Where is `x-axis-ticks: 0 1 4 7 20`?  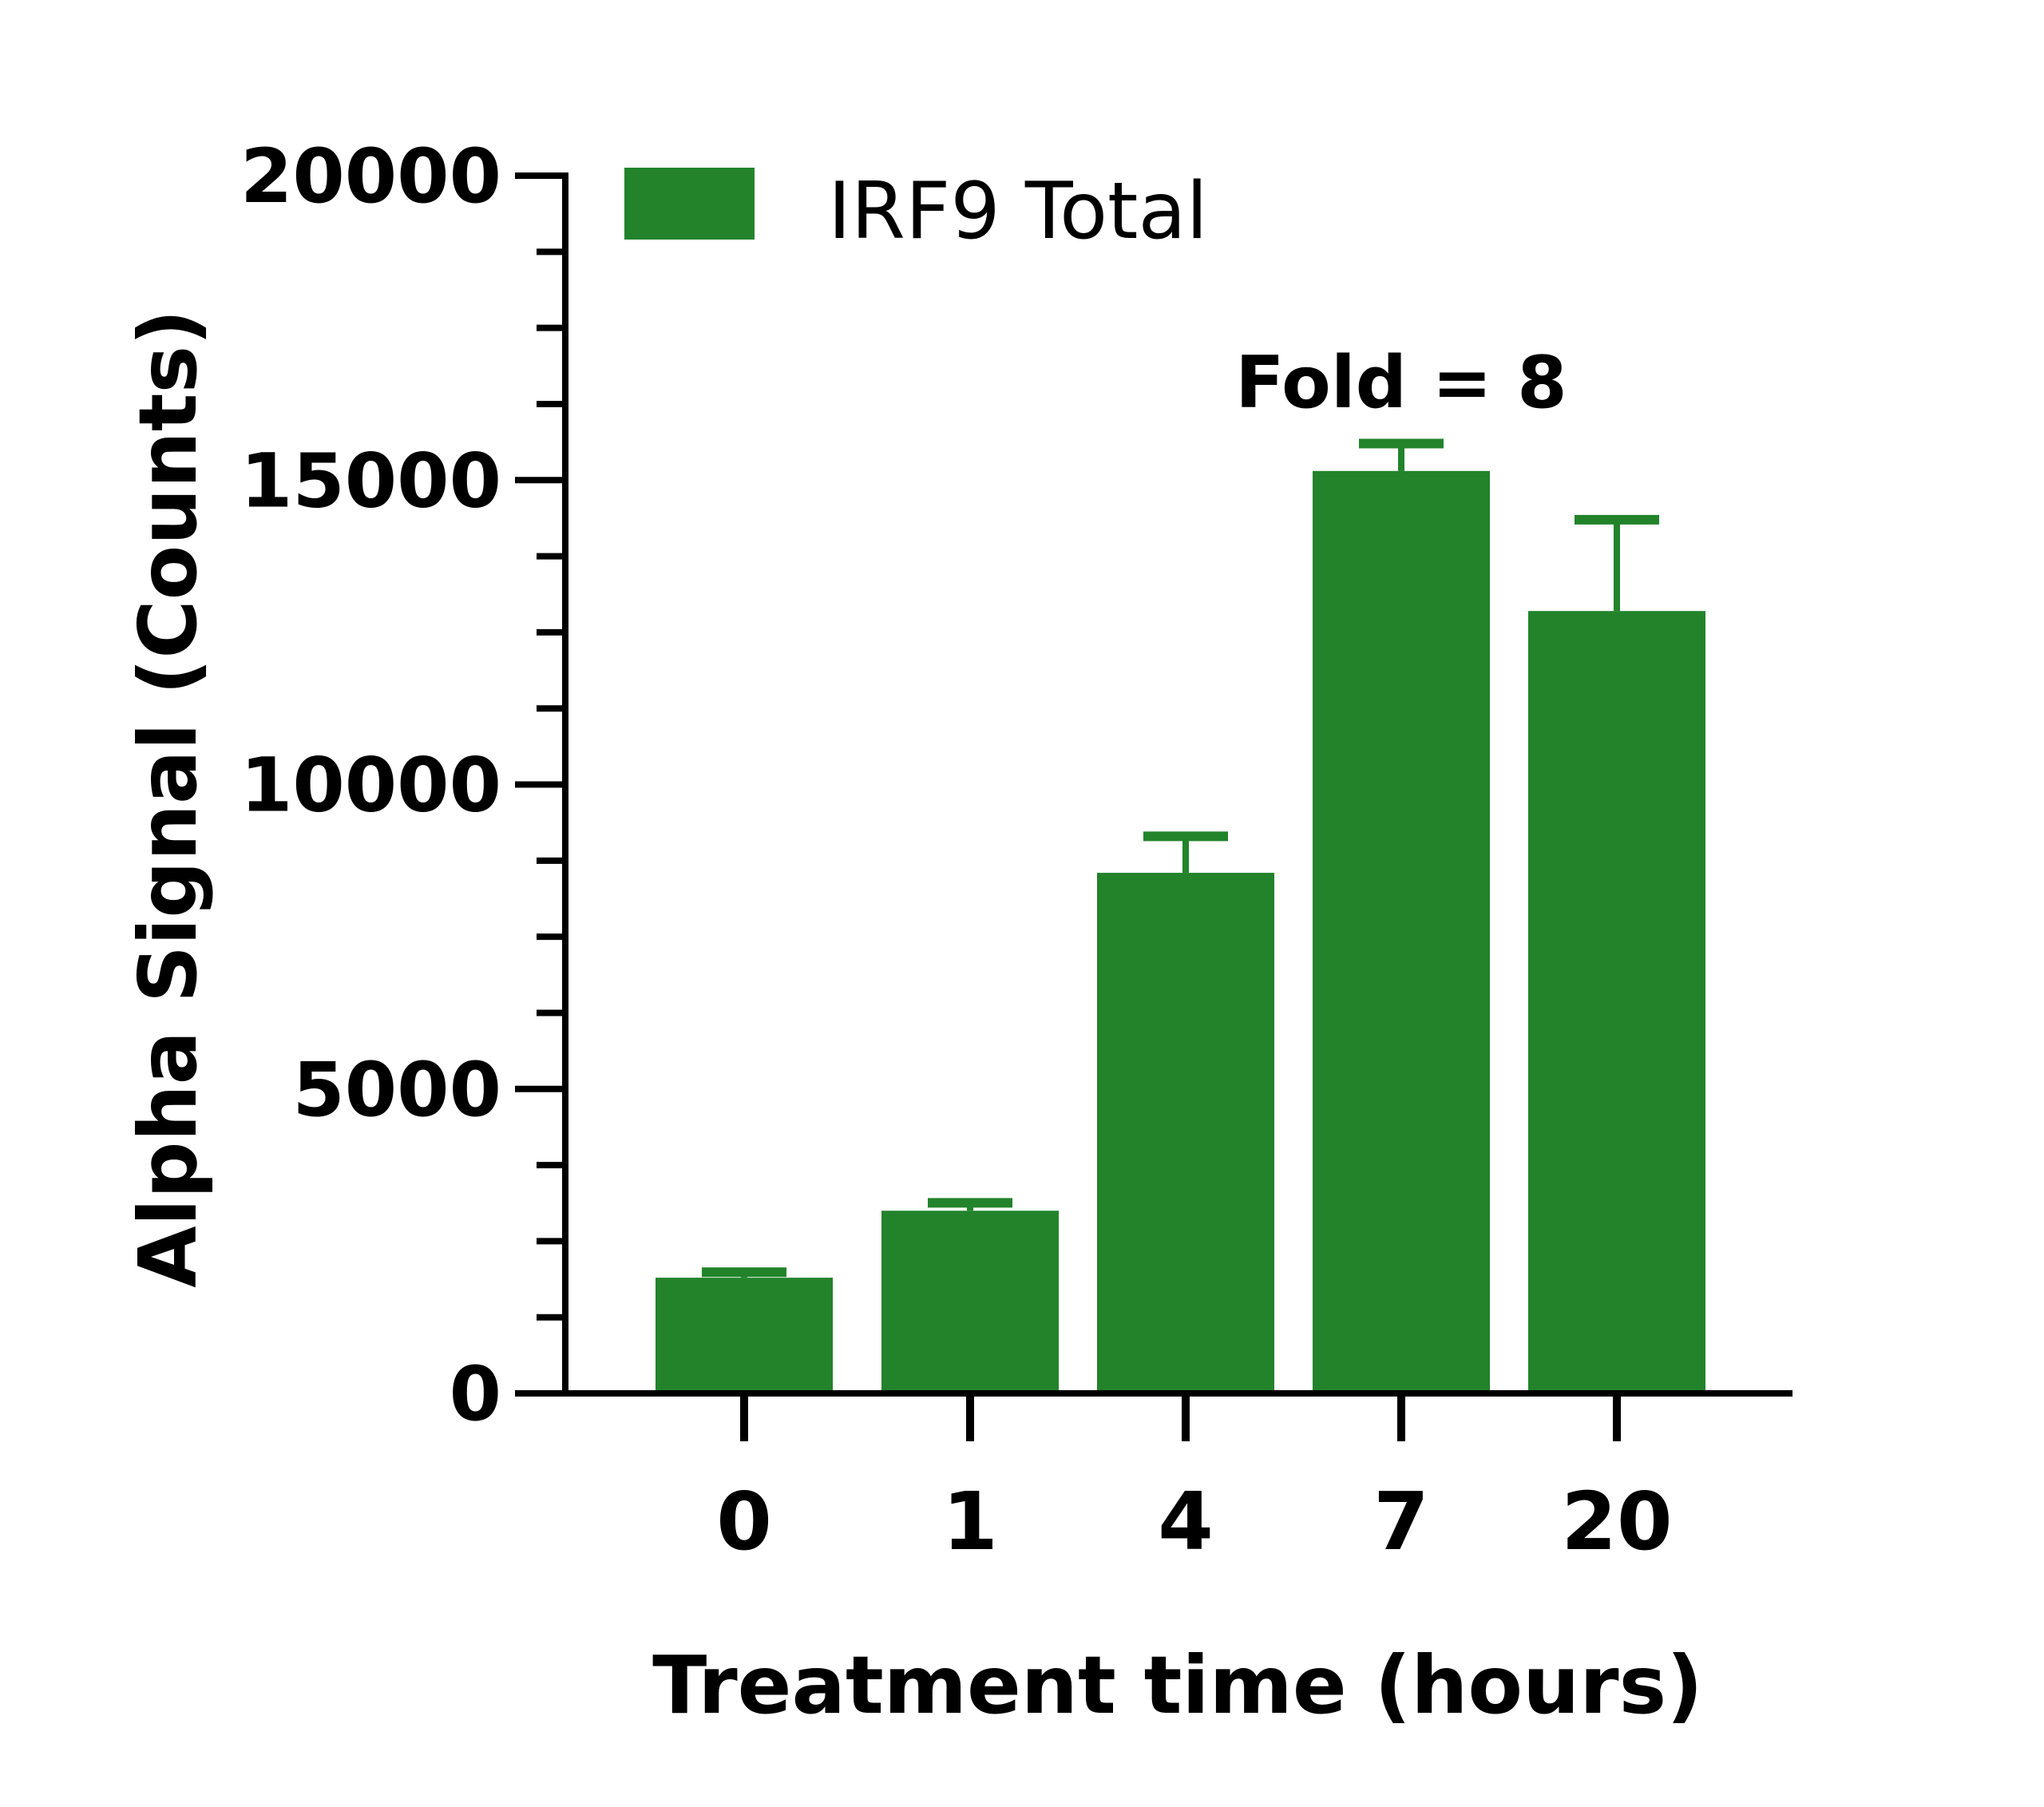
x-axis-ticks: 0 1 4 7 20 is located at coordinates (1194, 1480).